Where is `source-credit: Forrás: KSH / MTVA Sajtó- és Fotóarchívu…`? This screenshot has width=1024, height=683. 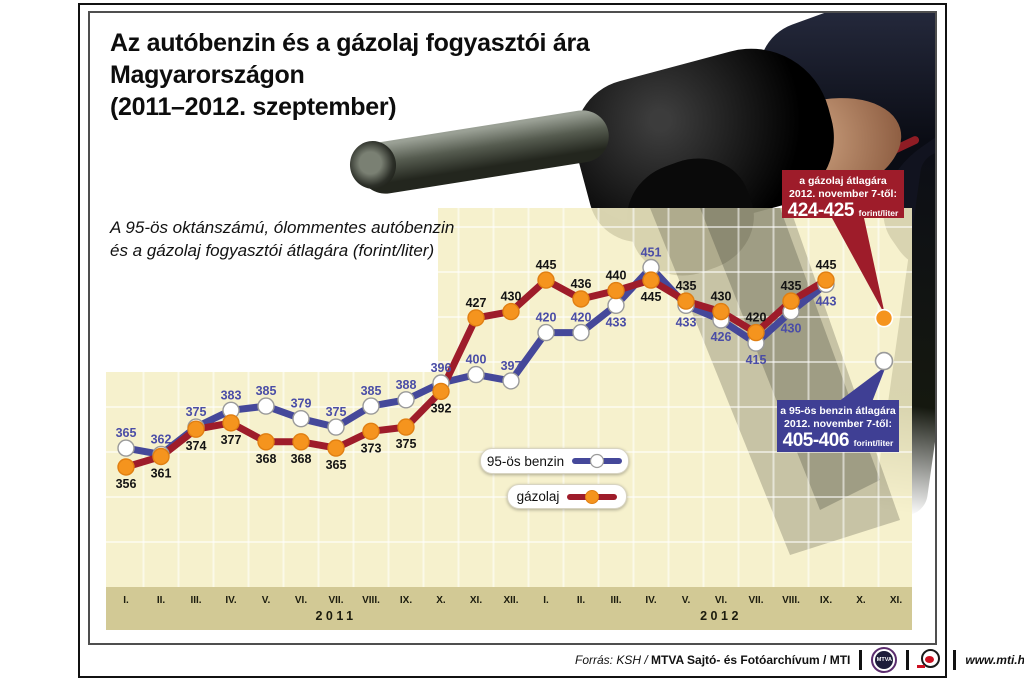 source-credit: Forrás: KSH / MTVA Sajtó- és Fotóarchívu… is located at coordinates (713, 660).